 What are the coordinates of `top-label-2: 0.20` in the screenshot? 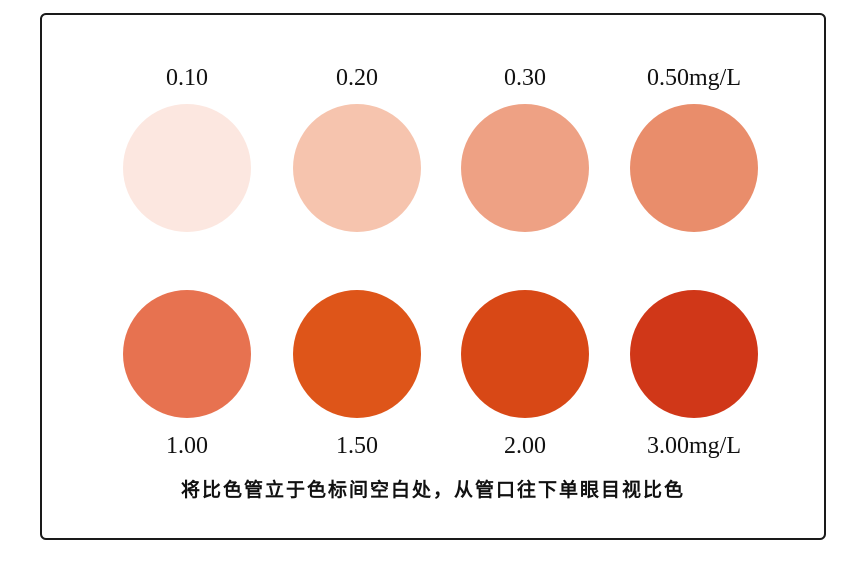 It's located at (357, 78).